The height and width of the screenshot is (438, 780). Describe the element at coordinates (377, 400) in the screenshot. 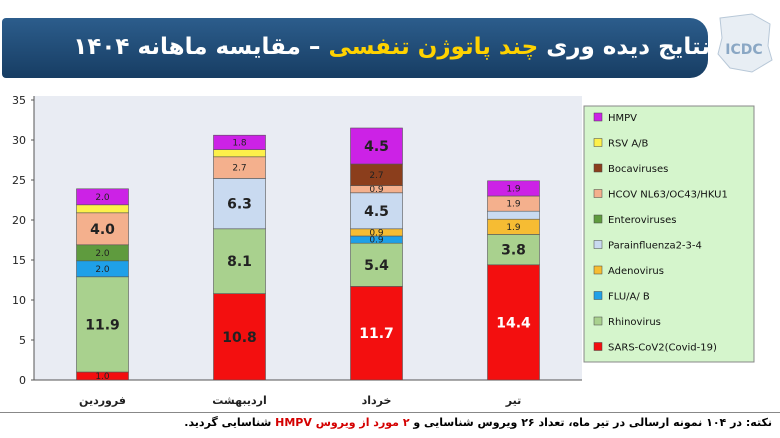

I see `x-category-label: خرداد` at that location.